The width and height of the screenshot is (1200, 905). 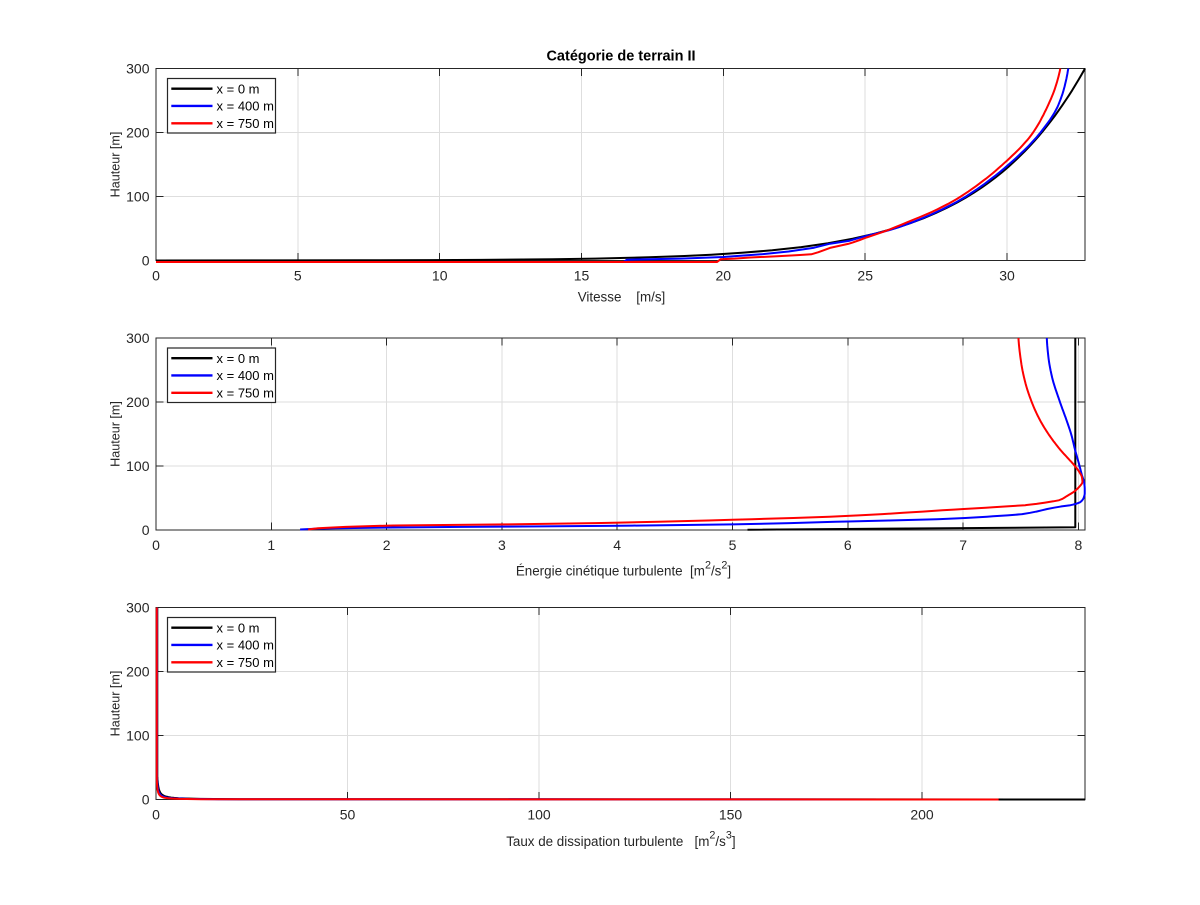 I want to click on svg-text: 15, so click(x=582, y=276).